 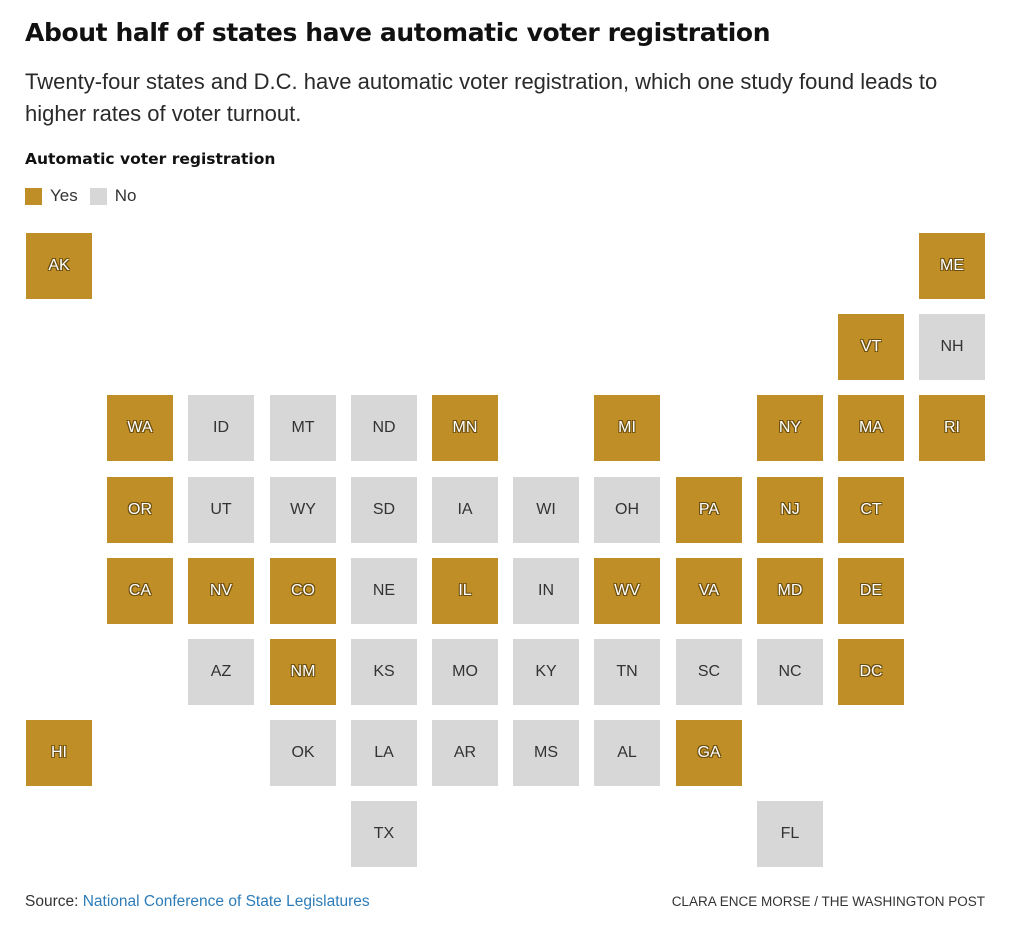 What do you see at coordinates (790, 834) in the screenshot?
I see `state-tile-fl: FL` at bounding box center [790, 834].